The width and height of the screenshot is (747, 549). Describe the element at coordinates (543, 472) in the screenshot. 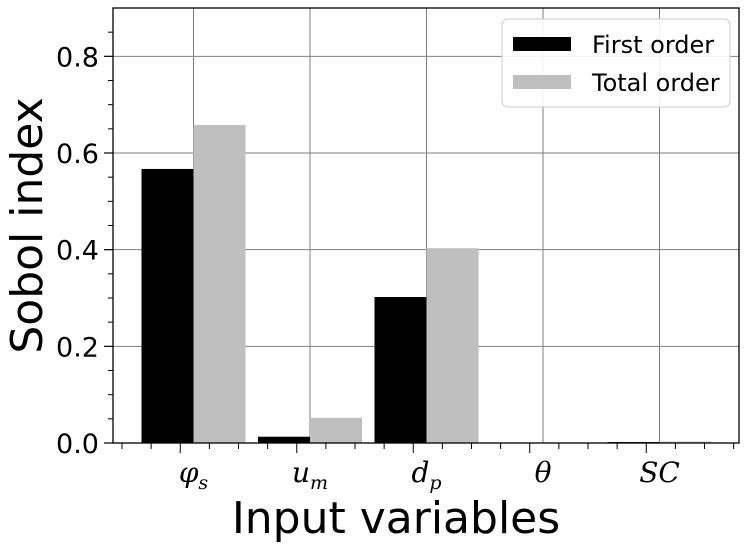

I see `x-category-label-3: θ` at that location.